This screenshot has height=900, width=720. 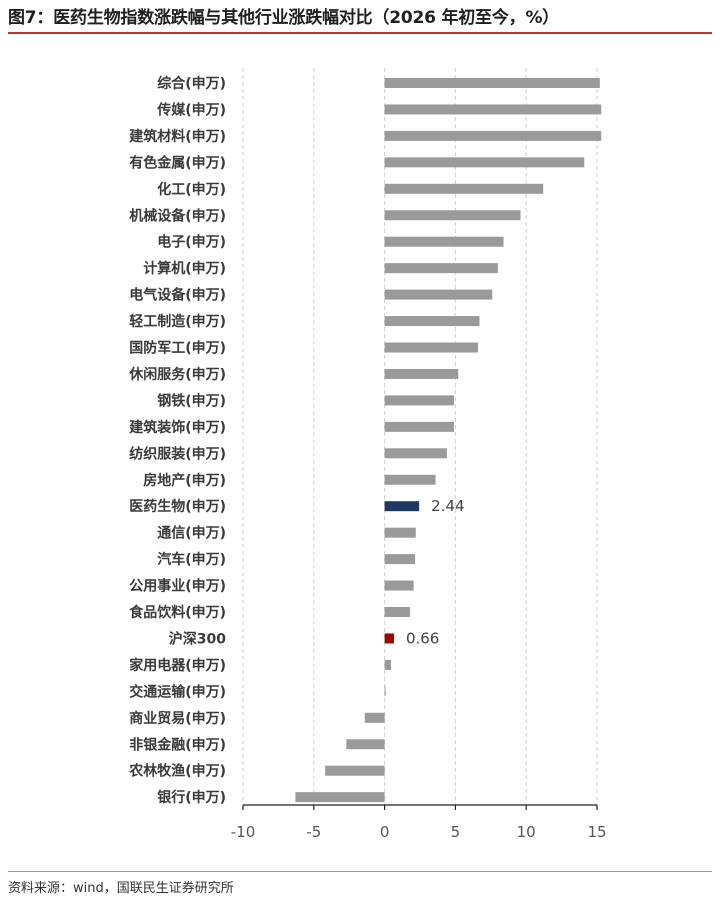 I want to click on category-label: 电气设备(申万), so click(x=177, y=295).